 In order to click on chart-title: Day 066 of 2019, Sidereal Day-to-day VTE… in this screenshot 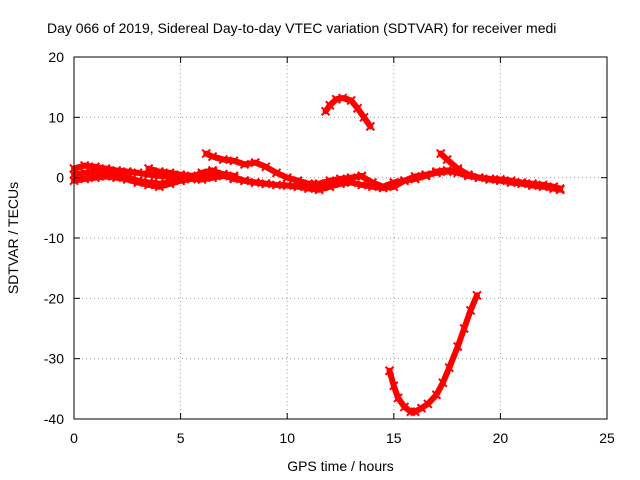, I will do `click(301, 28)`.